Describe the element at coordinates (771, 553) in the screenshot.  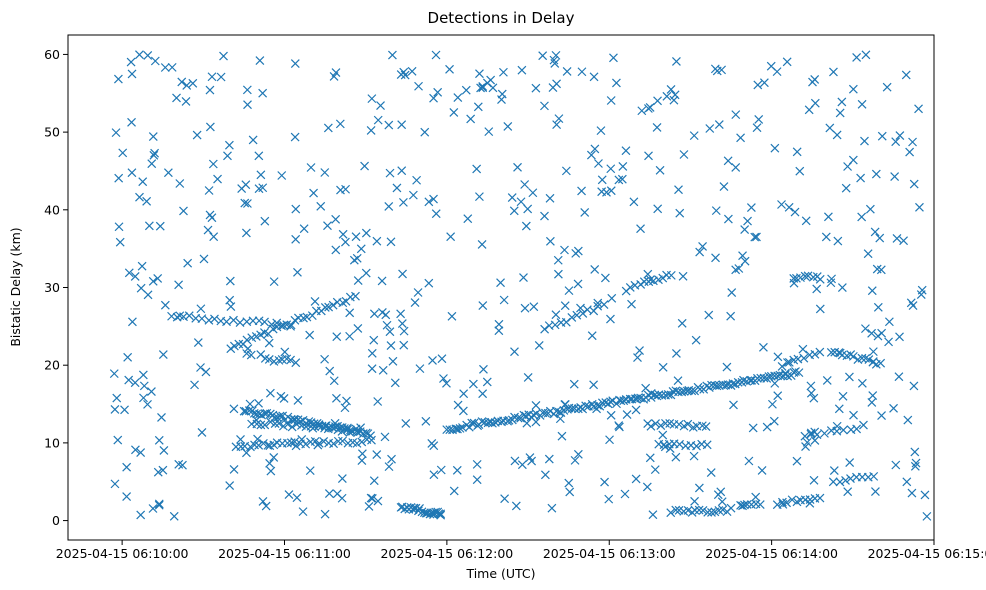
I see `x-tick-label-4: 2025-04-15 06:14:00` at that location.